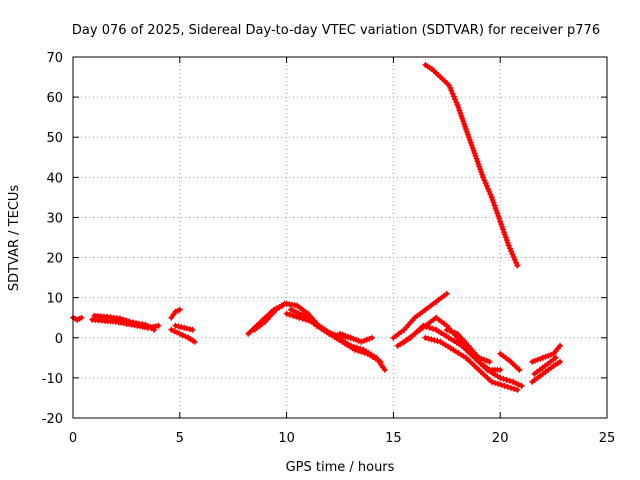 The width and height of the screenshot is (640, 480). I want to click on x-axis-label: GPS time / hours, so click(340, 467).